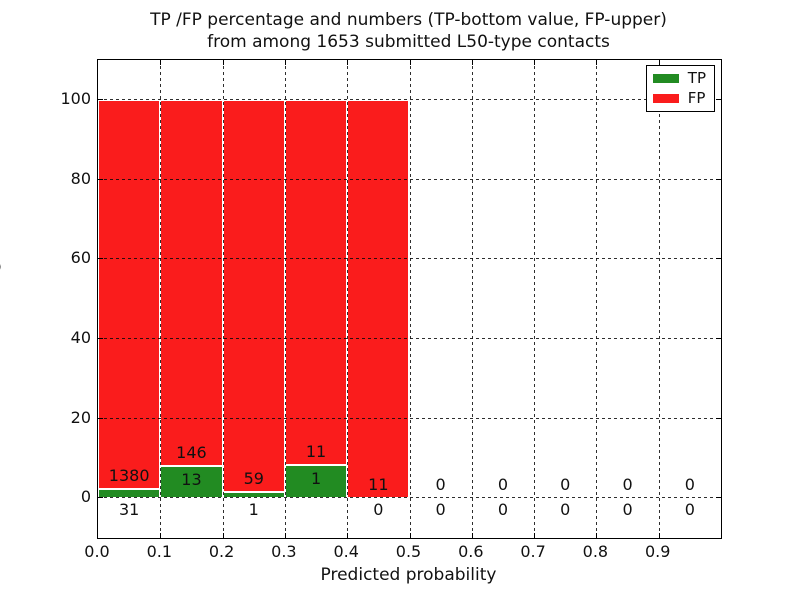 This screenshot has height=600, width=800. I want to click on tp-count-label: 13, so click(191, 479).